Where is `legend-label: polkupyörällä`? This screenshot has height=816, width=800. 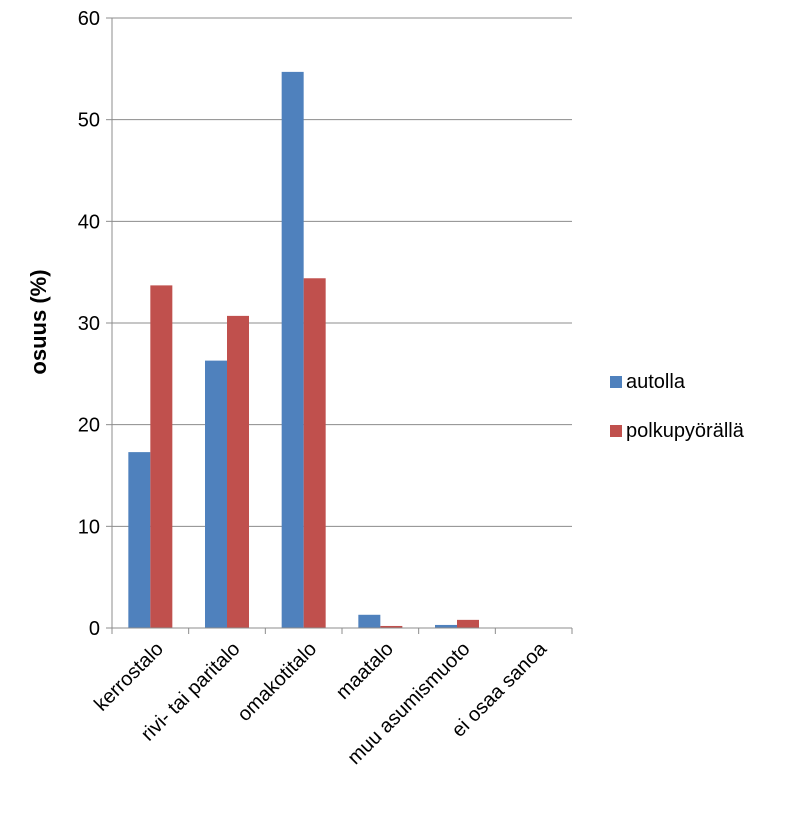
legend-label: polkupyörällä is located at coordinates (685, 431).